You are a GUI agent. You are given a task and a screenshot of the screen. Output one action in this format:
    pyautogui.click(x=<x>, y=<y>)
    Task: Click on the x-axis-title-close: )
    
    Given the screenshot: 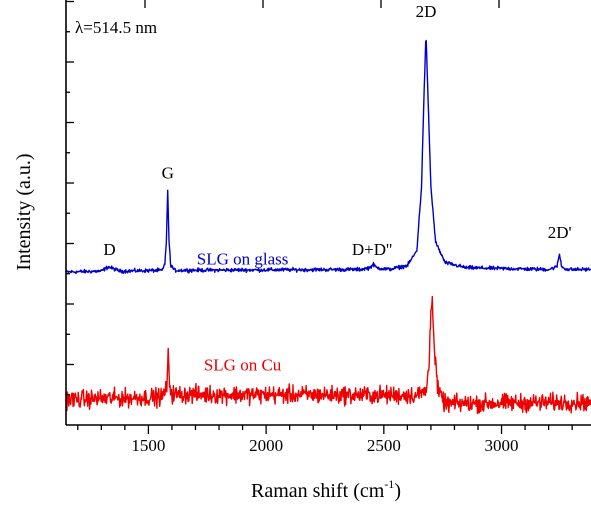 What is the action you would take?
    pyautogui.click(x=397, y=491)
    